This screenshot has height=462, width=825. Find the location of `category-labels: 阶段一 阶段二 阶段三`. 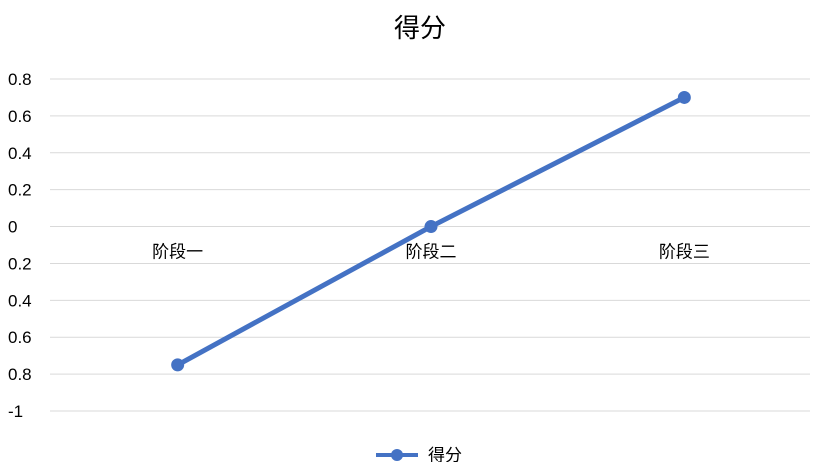

category-labels: 阶段一 阶段二 阶段三 is located at coordinates (431, 253).